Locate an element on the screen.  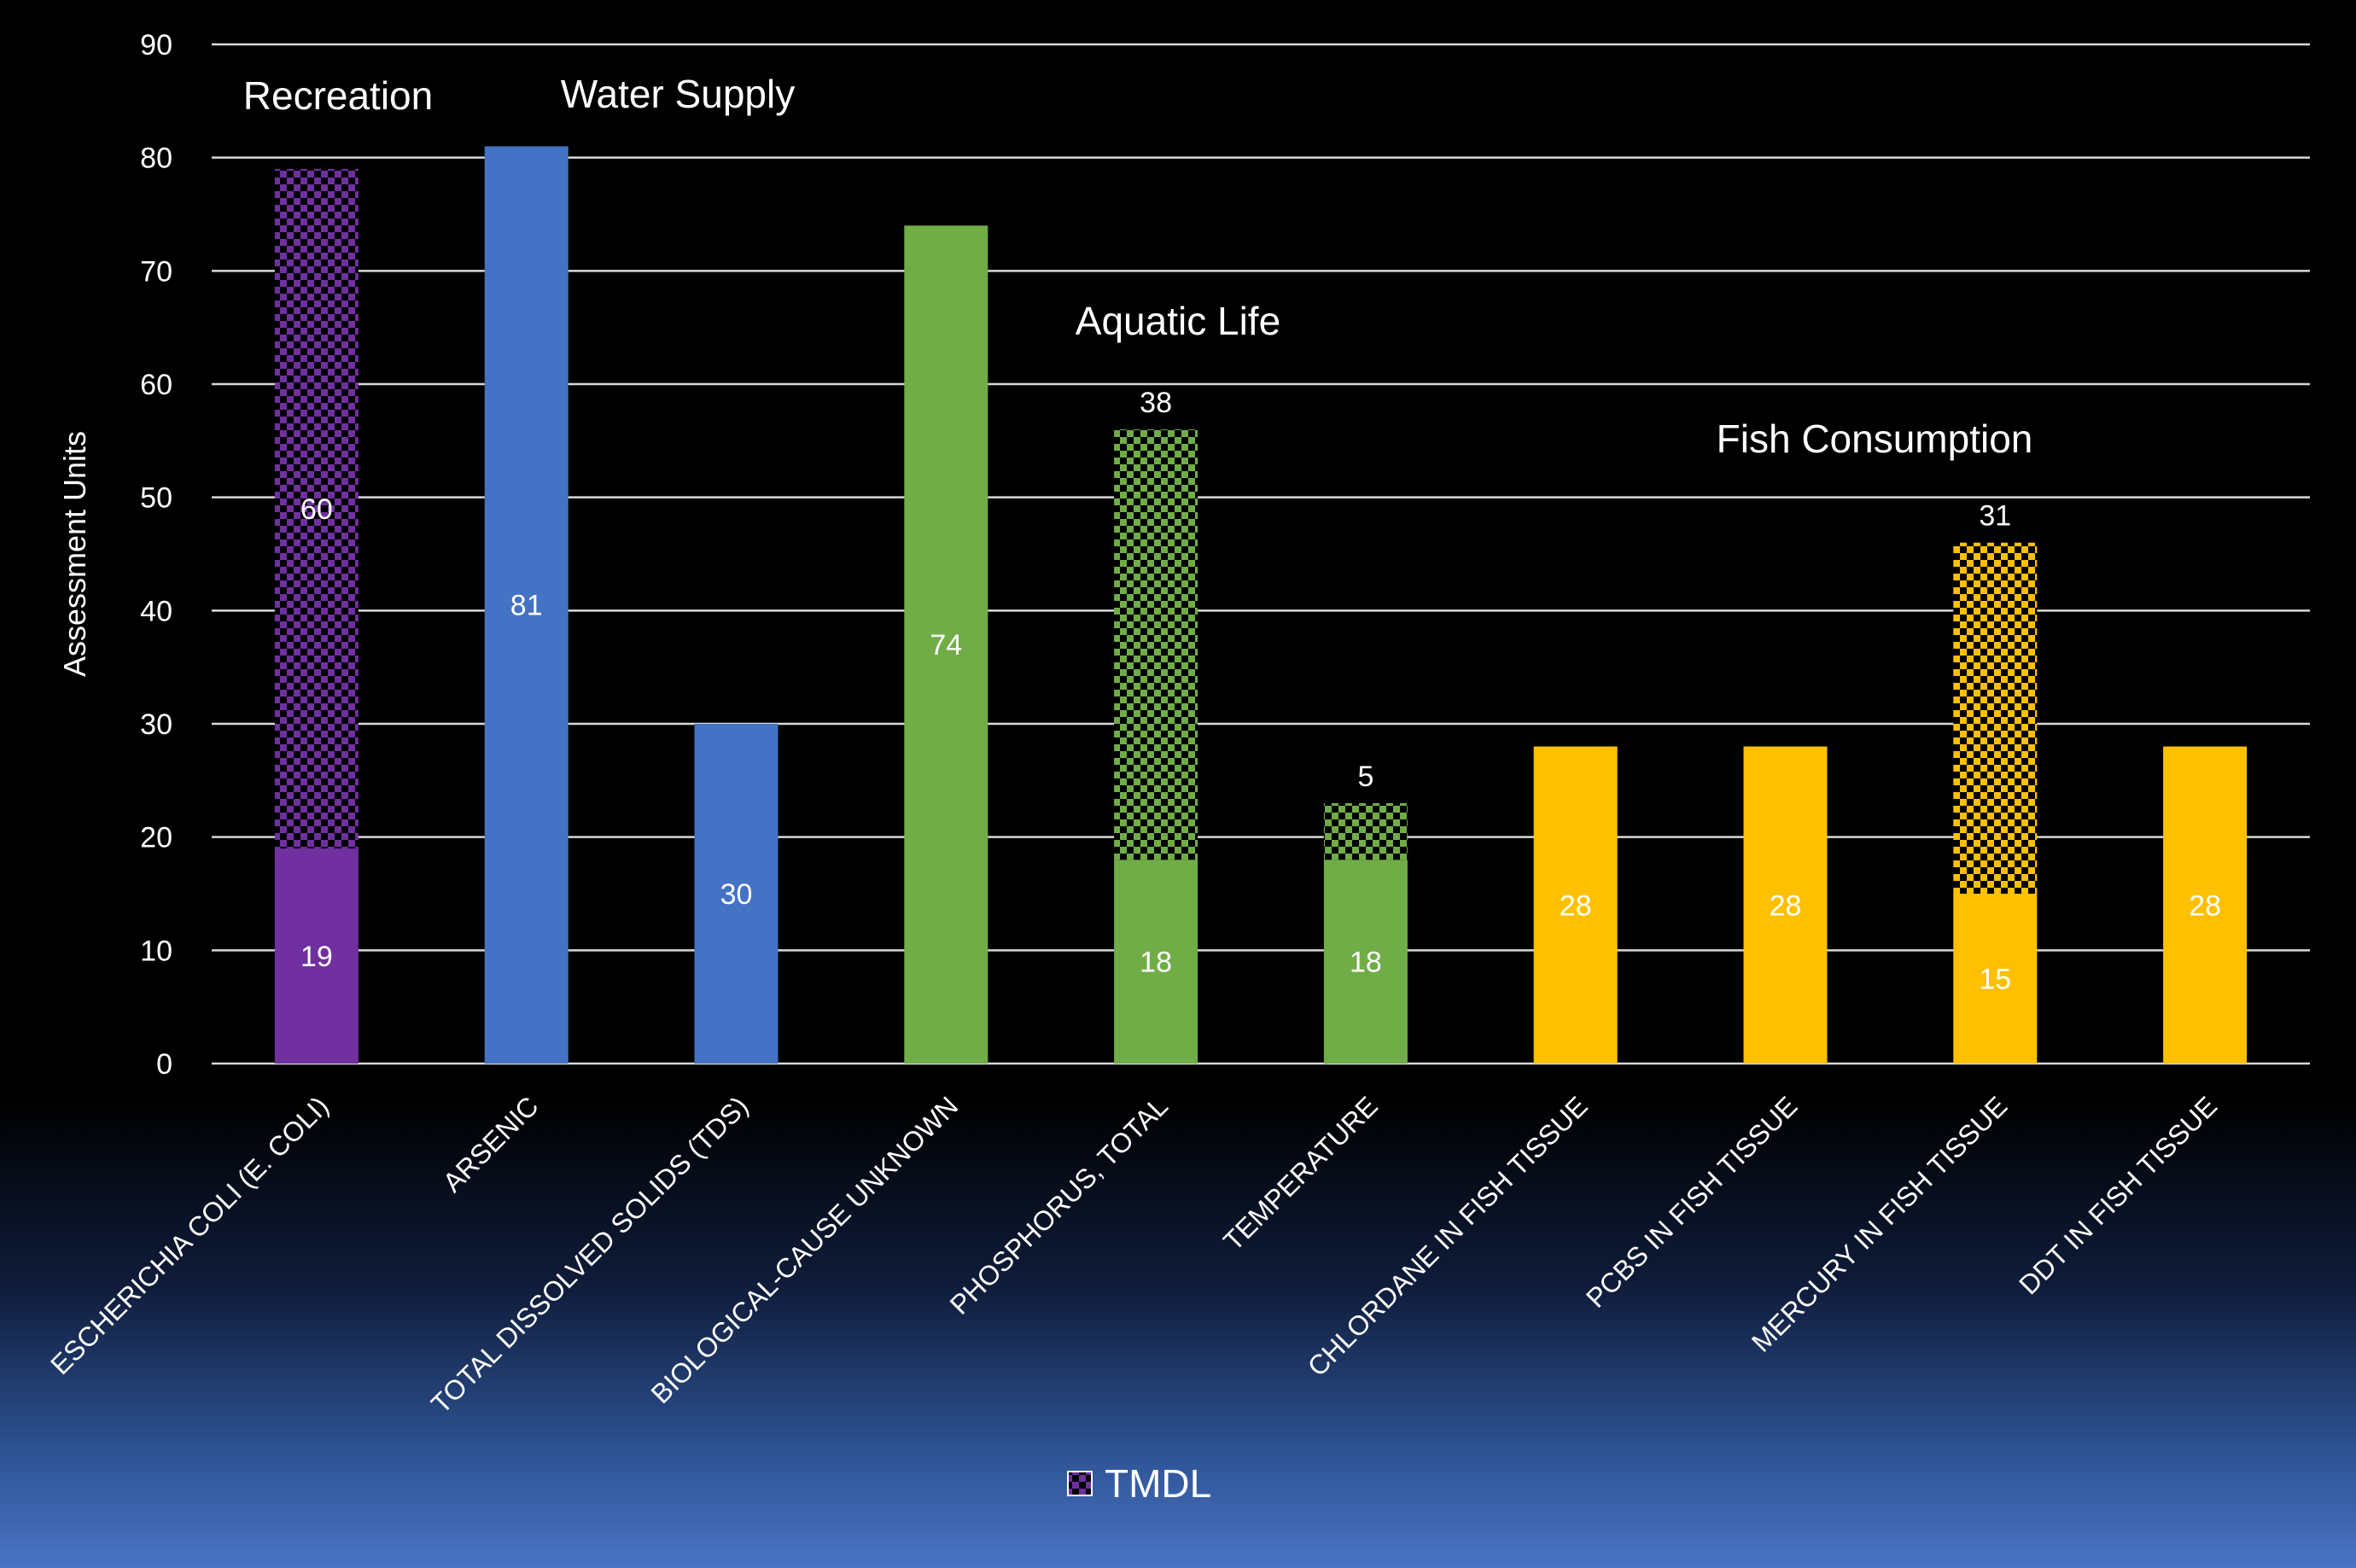
y-axis-title: Assessment Units is located at coordinates (74, 554).